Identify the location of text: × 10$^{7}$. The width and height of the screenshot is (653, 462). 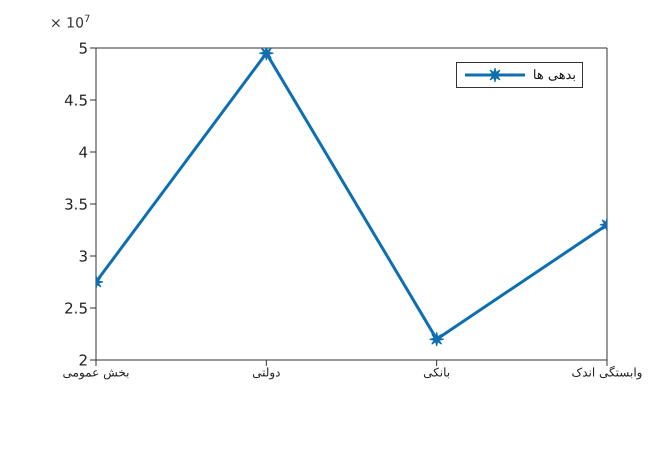
(70, 23).